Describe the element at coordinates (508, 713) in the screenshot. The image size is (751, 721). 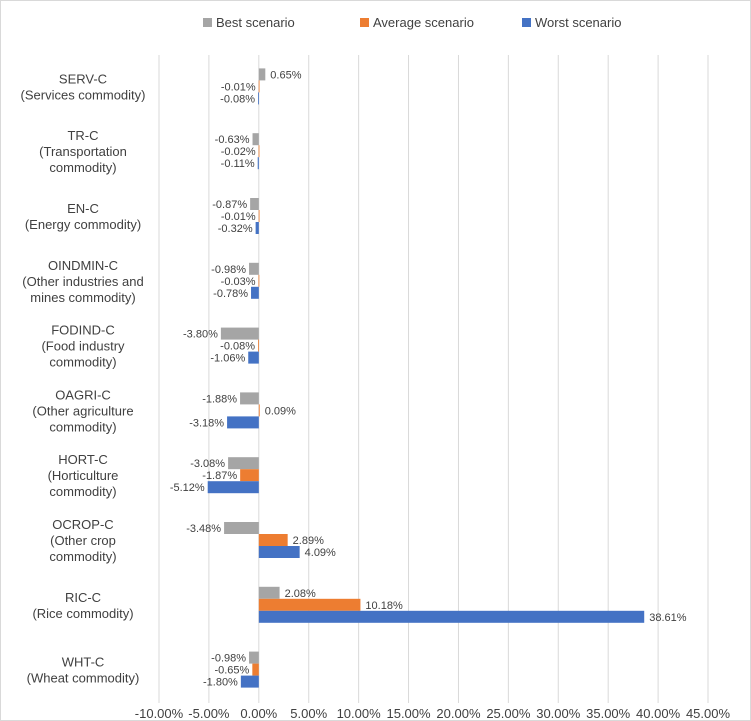
I see `x-tick-label: 25.00%` at that location.